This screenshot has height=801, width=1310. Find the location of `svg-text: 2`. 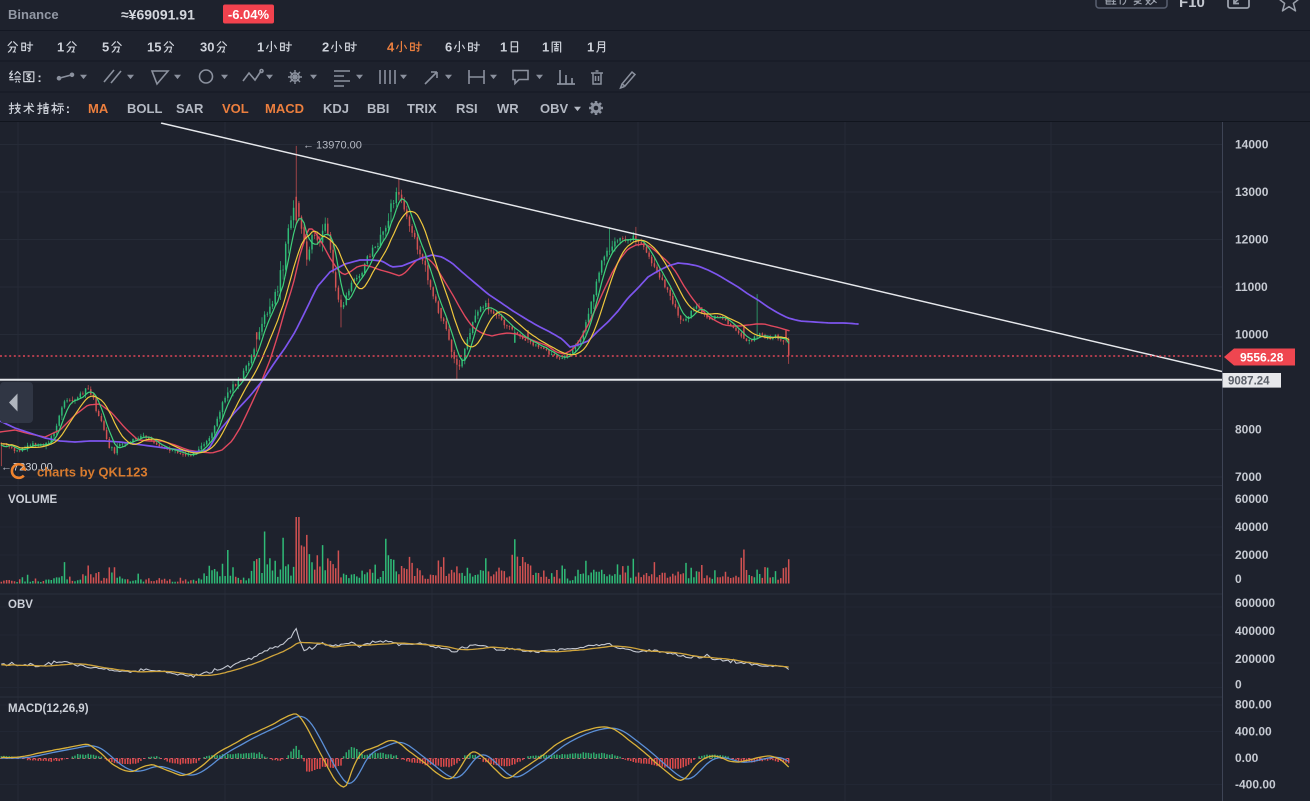

svg-text: 2 is located at coordinates (325, 46).